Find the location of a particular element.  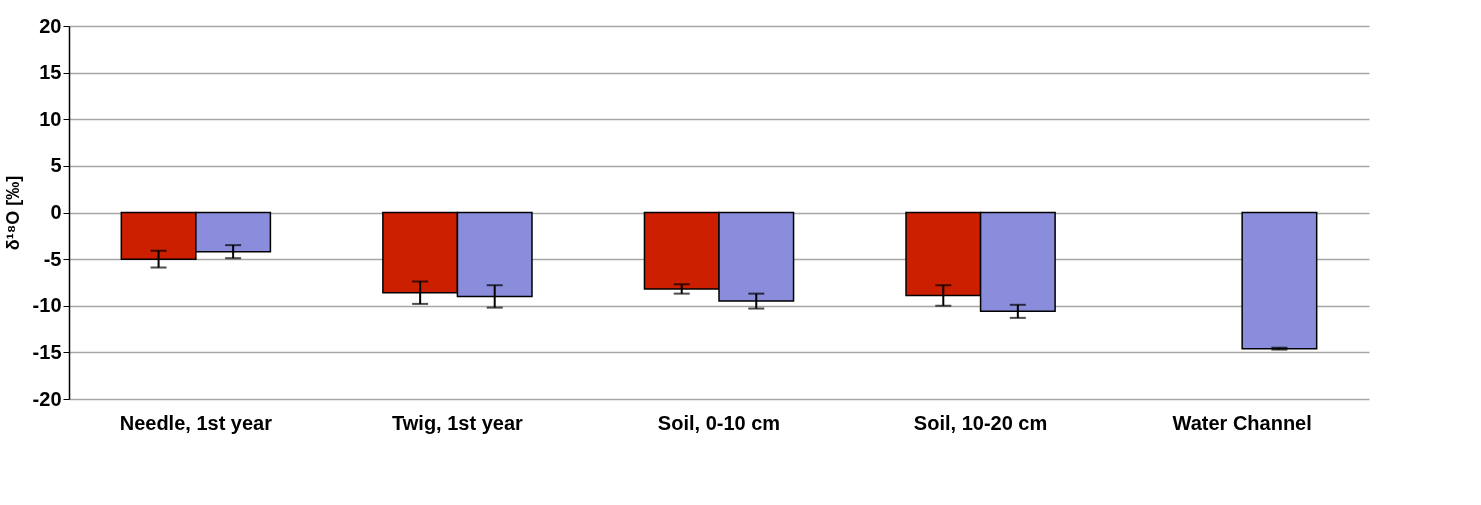

y-axis-title: δ¹⁸O [‰] is located at coordinates (12, 213).